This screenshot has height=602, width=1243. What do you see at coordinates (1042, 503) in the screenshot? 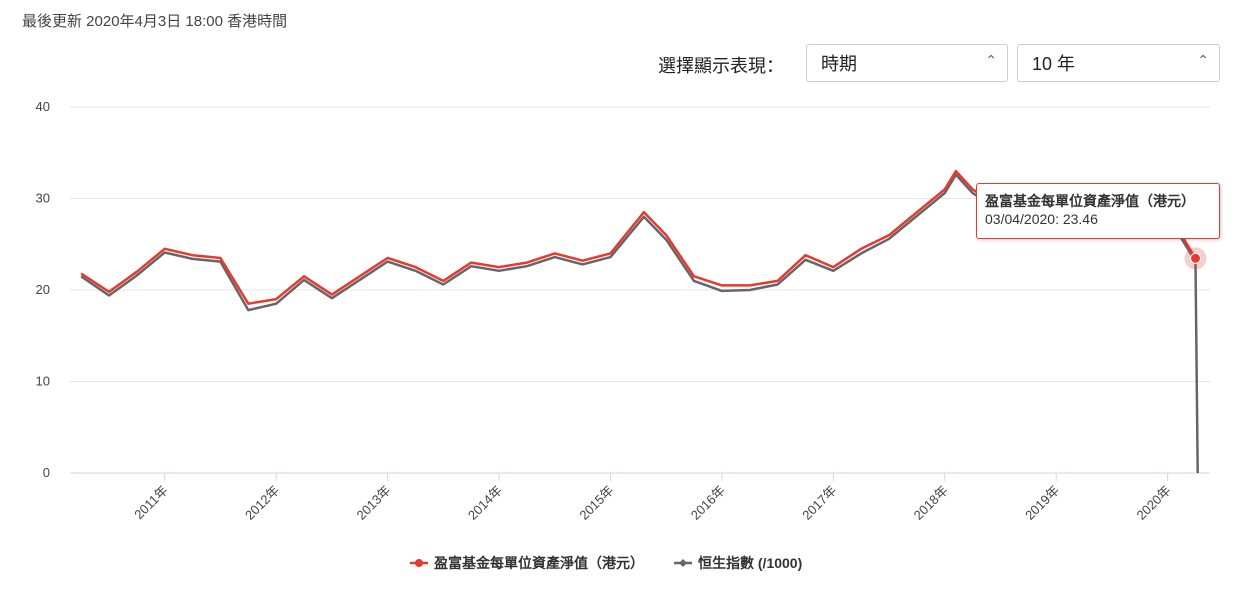
I see `x-tick-label: 2019年` at bounding box center [1042, 503].